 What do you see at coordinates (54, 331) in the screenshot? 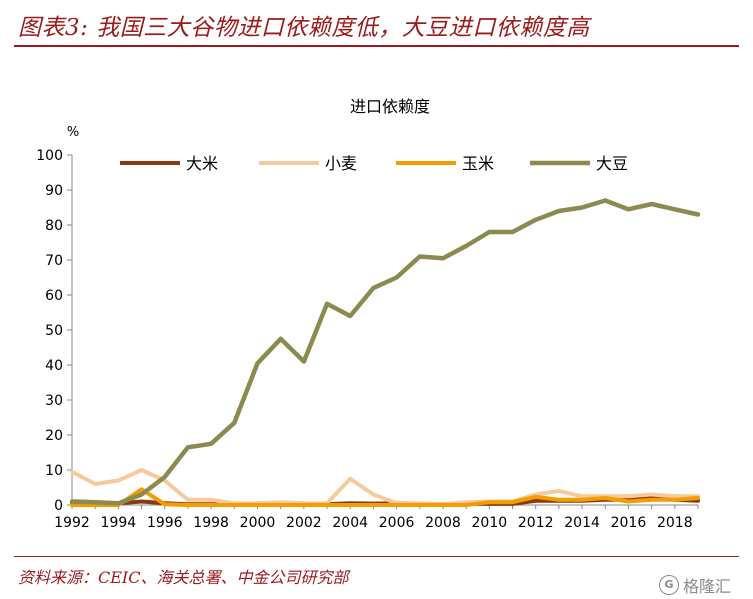
I see `y-tick-label: 50` at bounding box center [54, 331].